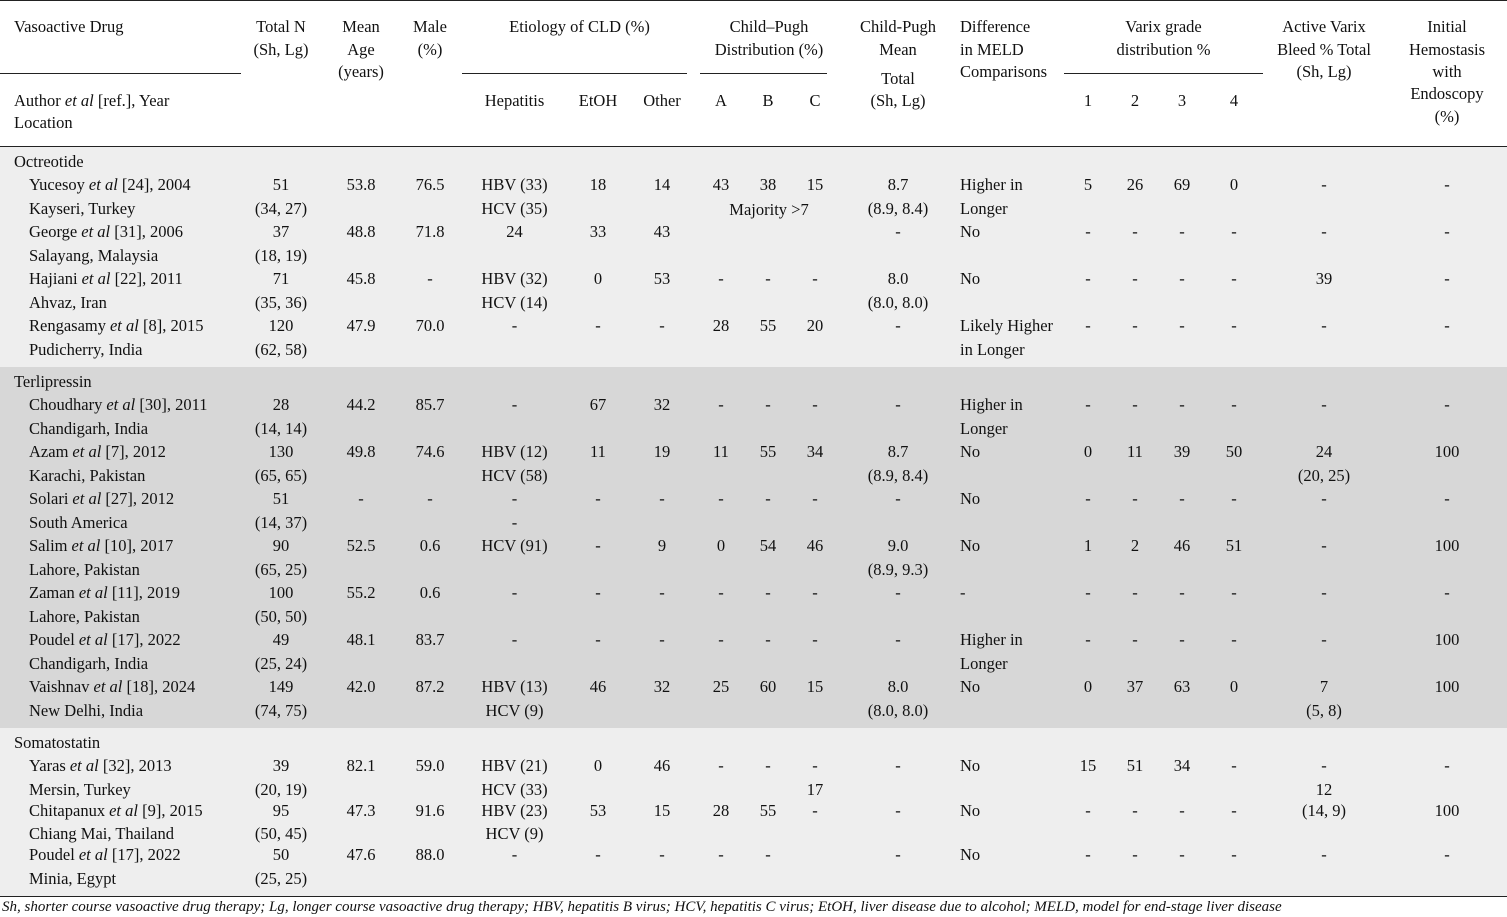 The width and height of the screenshot is (1507, 917). Describe the element at coordinates (430, 326) in the screenshot. I see `male-cell: 70.0` at that location.